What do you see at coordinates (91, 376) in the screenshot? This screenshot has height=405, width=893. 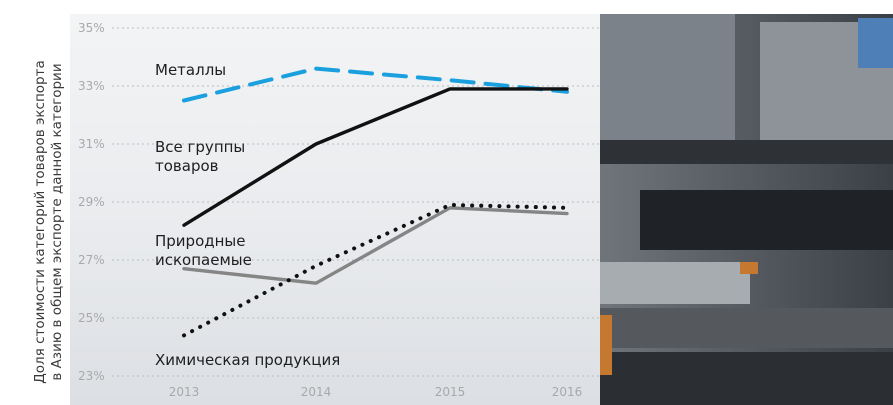 I see `y-tick-label: 23%` at bounding box center [91, 376].